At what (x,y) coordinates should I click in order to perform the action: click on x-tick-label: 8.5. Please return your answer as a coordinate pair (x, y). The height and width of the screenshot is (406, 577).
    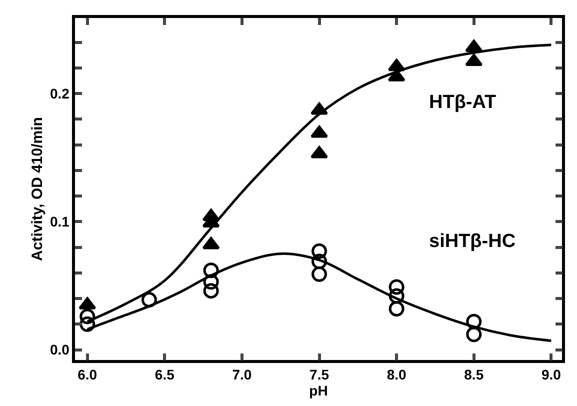
    Looking at the image, I should click on (474, 374).